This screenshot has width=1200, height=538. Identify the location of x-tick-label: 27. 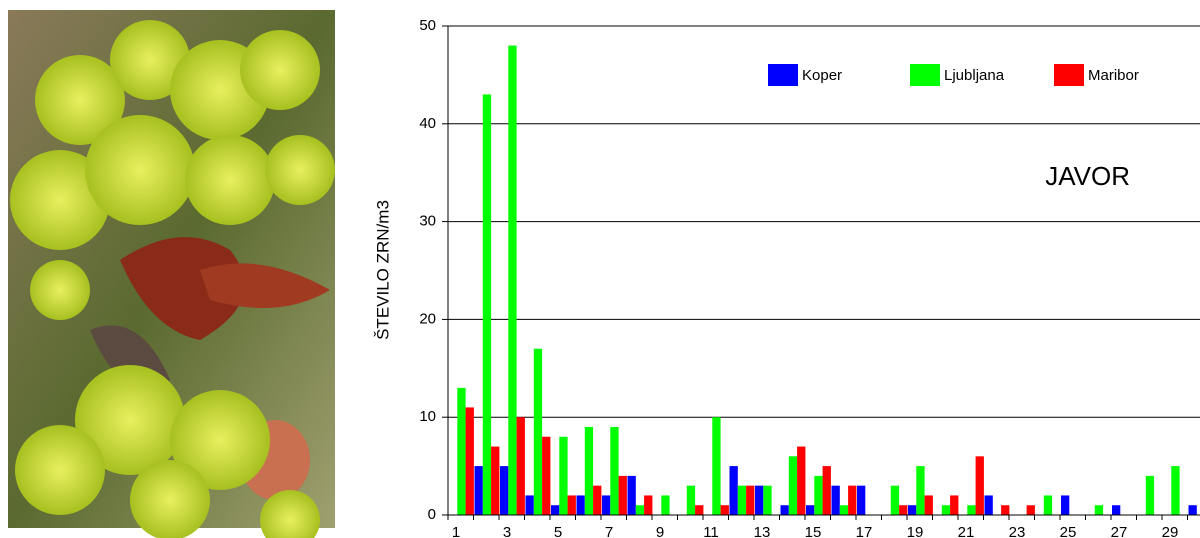
(1119, 531).